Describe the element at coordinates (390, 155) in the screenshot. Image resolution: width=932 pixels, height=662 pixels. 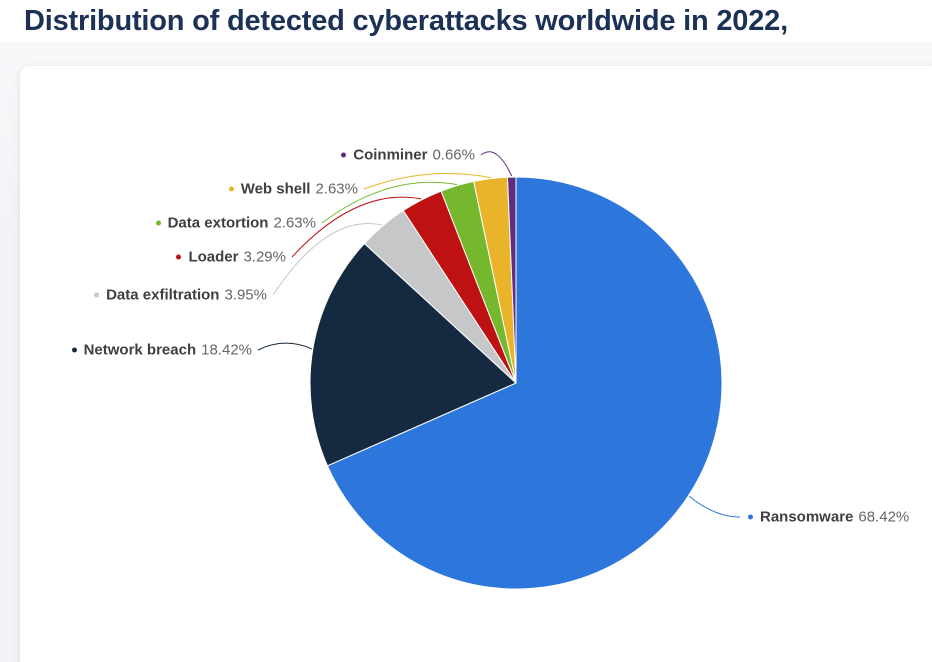
I see `pie-label-name: Coinminer` at that location.